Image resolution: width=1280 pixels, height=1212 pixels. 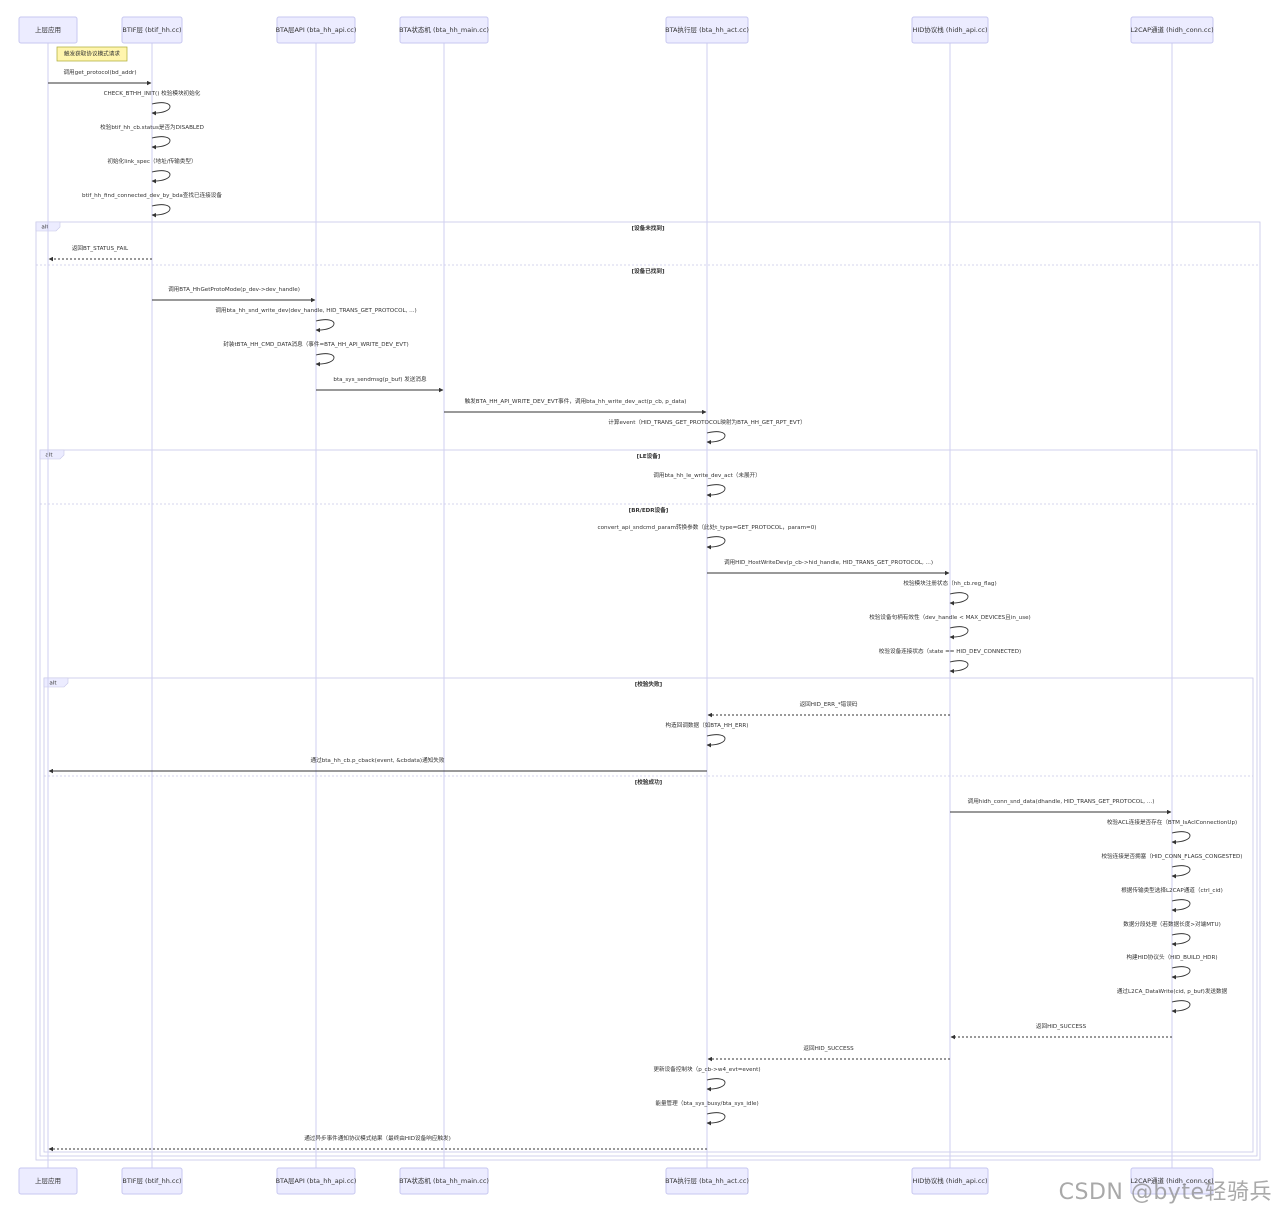 I want to click on note-text: 触发获取协议模式请求, so click(x=92, y=54).